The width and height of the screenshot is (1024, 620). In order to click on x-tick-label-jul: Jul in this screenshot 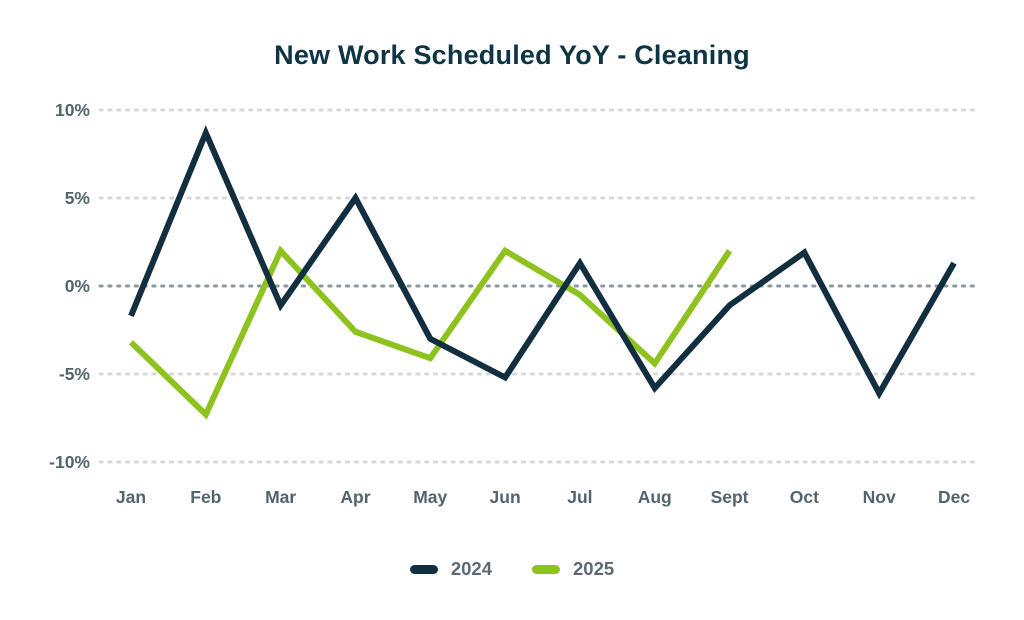, I will do `click(580, 497)`.